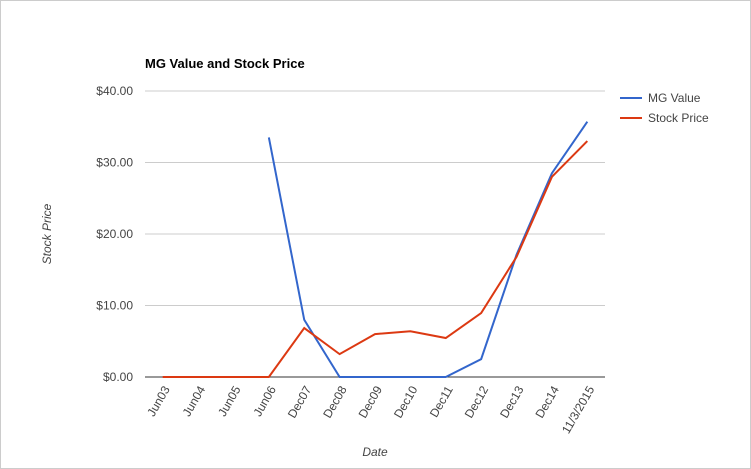 Image resolution: width=751 pixels, height=469 pixels. I want to click on y-tick-label: $30.00, so click(114, 163).